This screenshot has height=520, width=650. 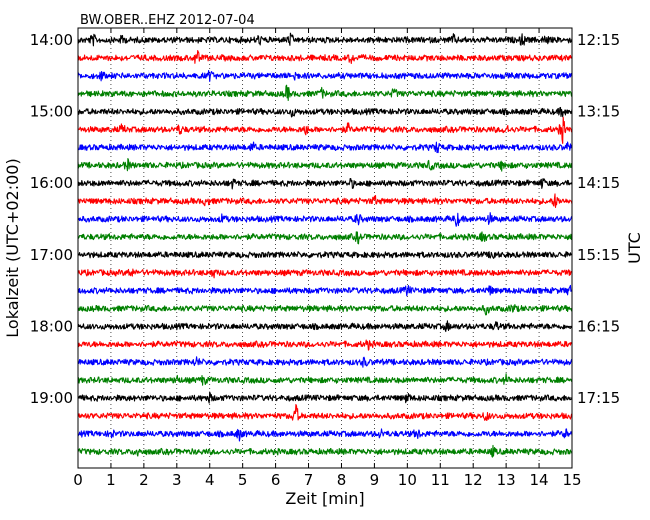 What do you see at coordinates (276, 480) in the screenshot?
I see `x-tick-label: 6` at bounding box center [276, 480].